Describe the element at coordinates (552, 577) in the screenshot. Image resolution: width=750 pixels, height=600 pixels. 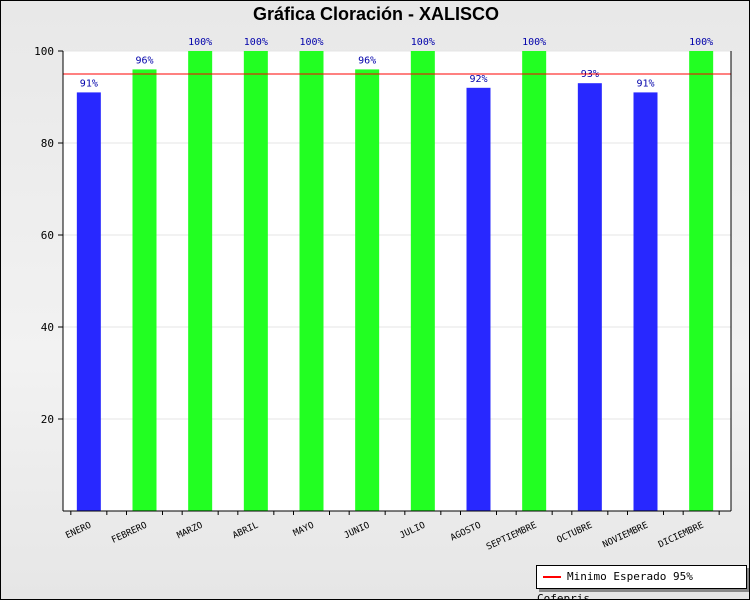
I see `legend-swatch-threshold` at that location.